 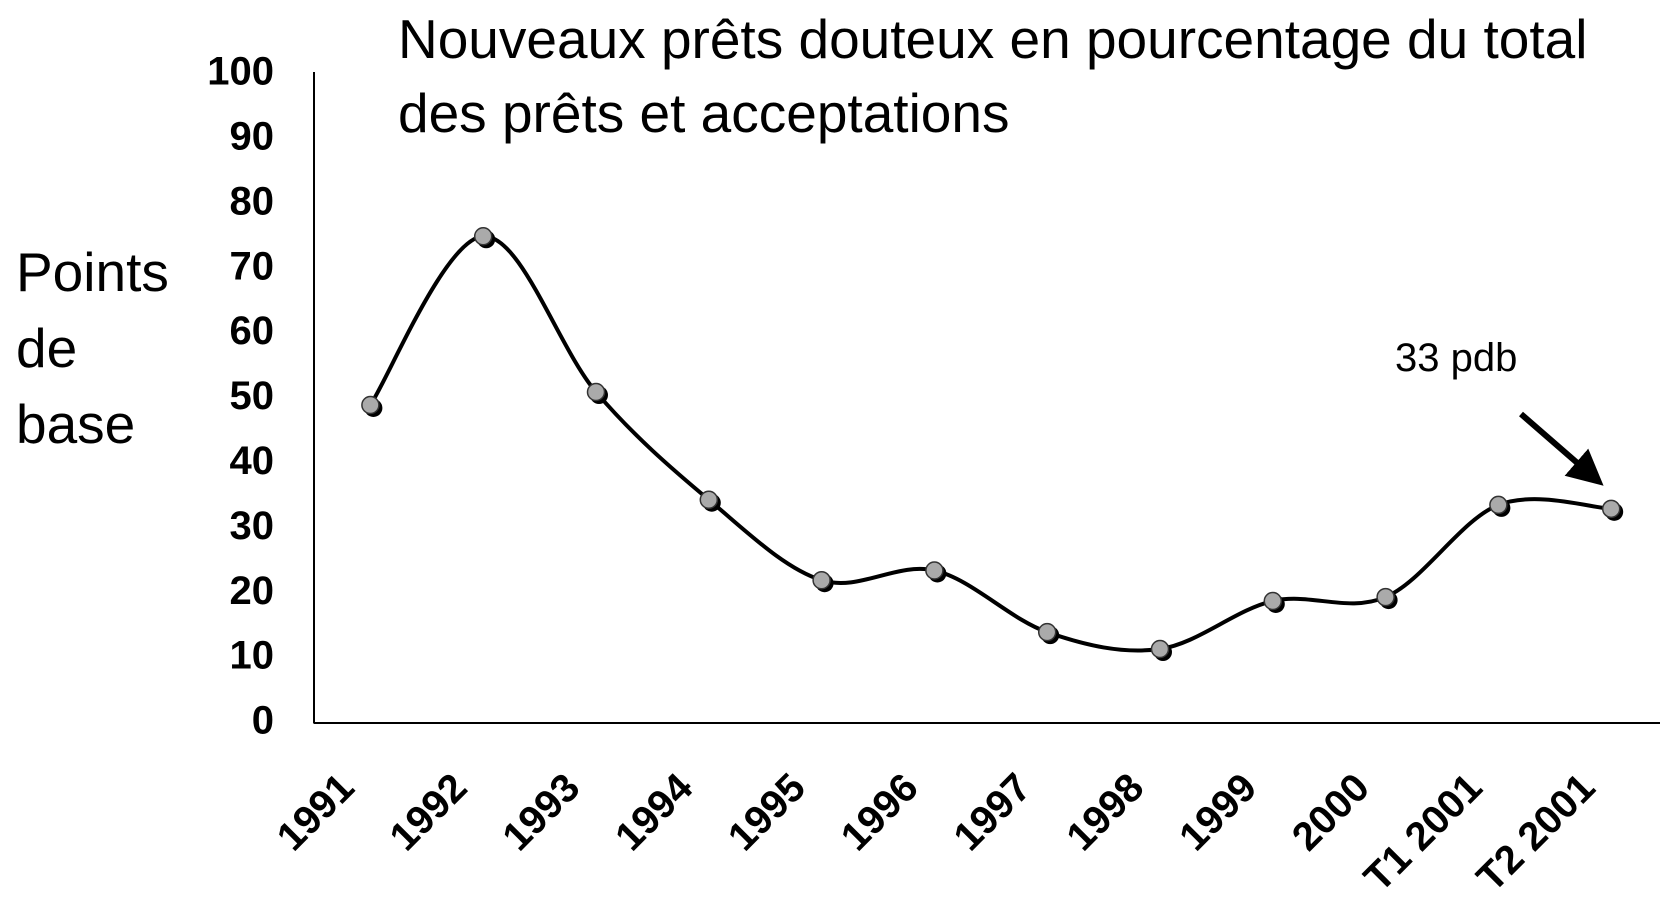 I want to click on y-tick-label: 40, so click(x=252, y=461).